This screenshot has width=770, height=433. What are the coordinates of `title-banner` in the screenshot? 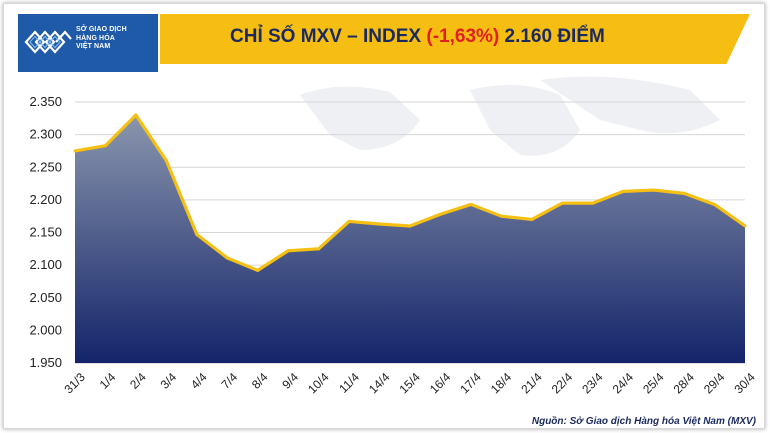 It's located at (455, 39).